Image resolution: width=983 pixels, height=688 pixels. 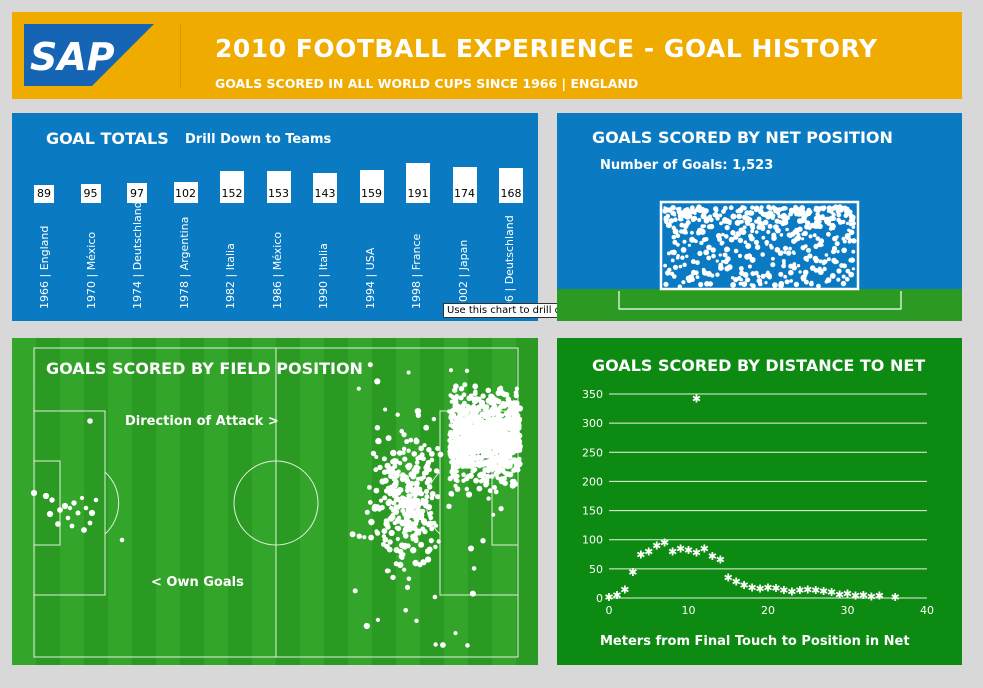 What do you see at coordinates (416, 271) in the screenshot?
I see `bar-category-label: 1998 | France` at bounding box center [416, 271].